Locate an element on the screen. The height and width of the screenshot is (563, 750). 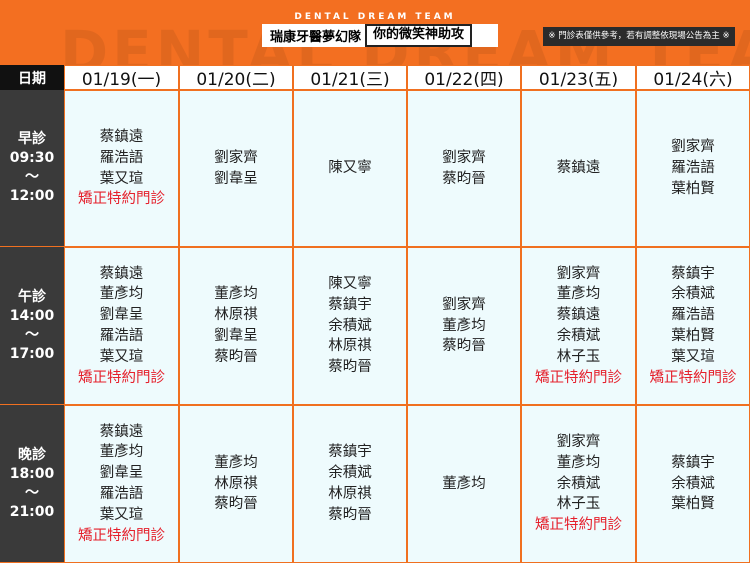
date-header: 01/22(四) is located at coordinates (464, 77).